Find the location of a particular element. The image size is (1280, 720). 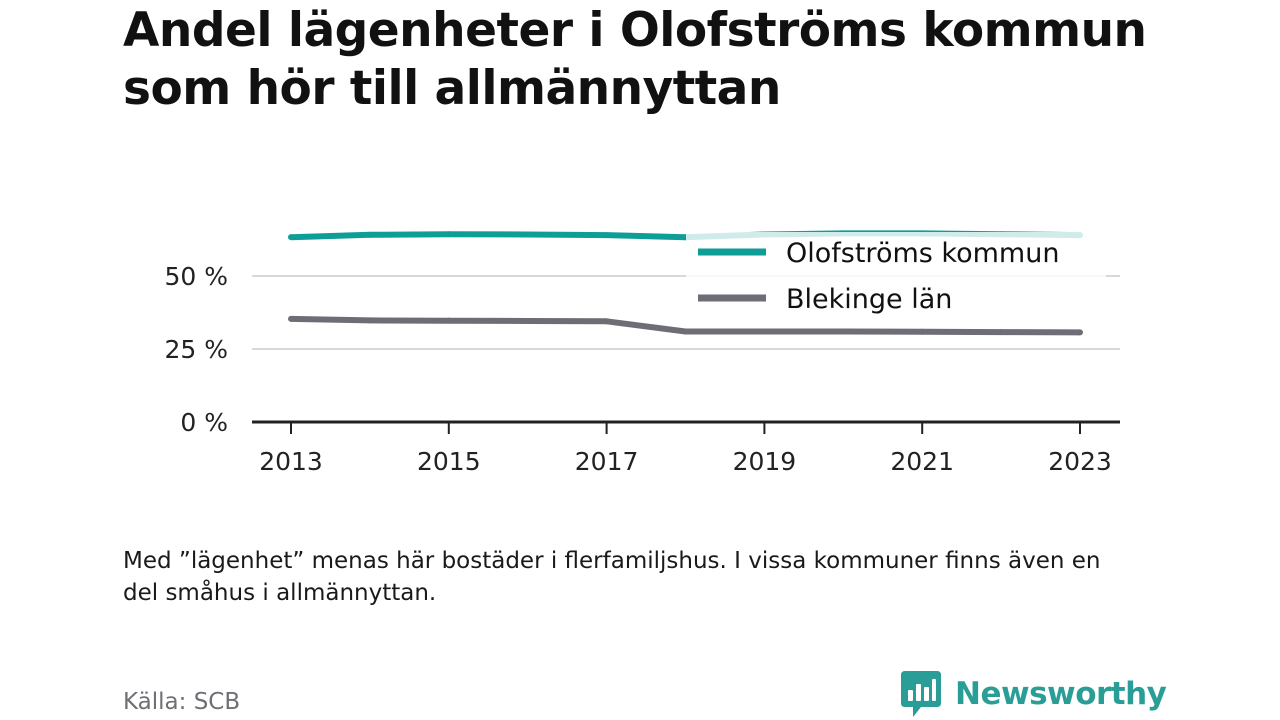

y-axis-labels: 0 % 25 % 50 % is located at coordinates (196, 349).